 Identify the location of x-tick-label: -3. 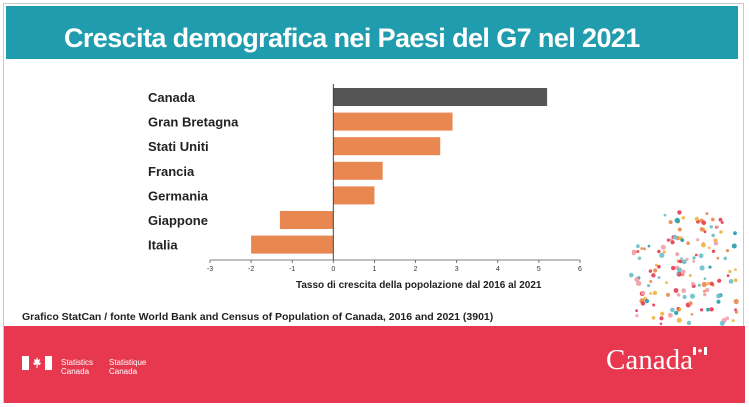
(210, 269).